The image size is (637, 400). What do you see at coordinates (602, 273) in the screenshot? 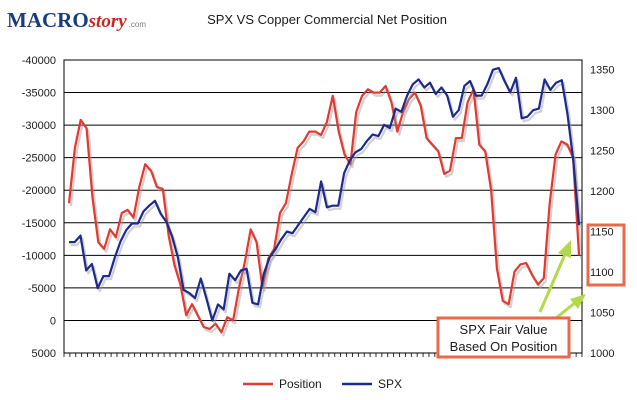
I see `right-tick-label: 1100` at bounding box center [602, 273].